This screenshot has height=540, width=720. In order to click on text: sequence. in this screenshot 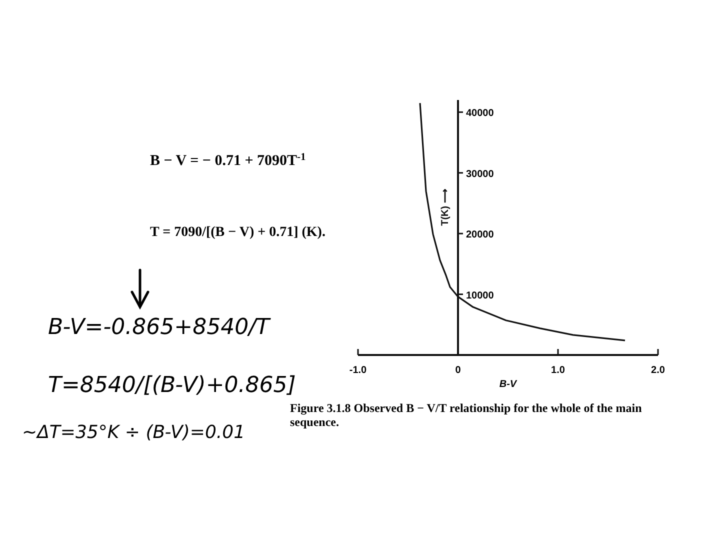, I will do `click(314, 422)`.